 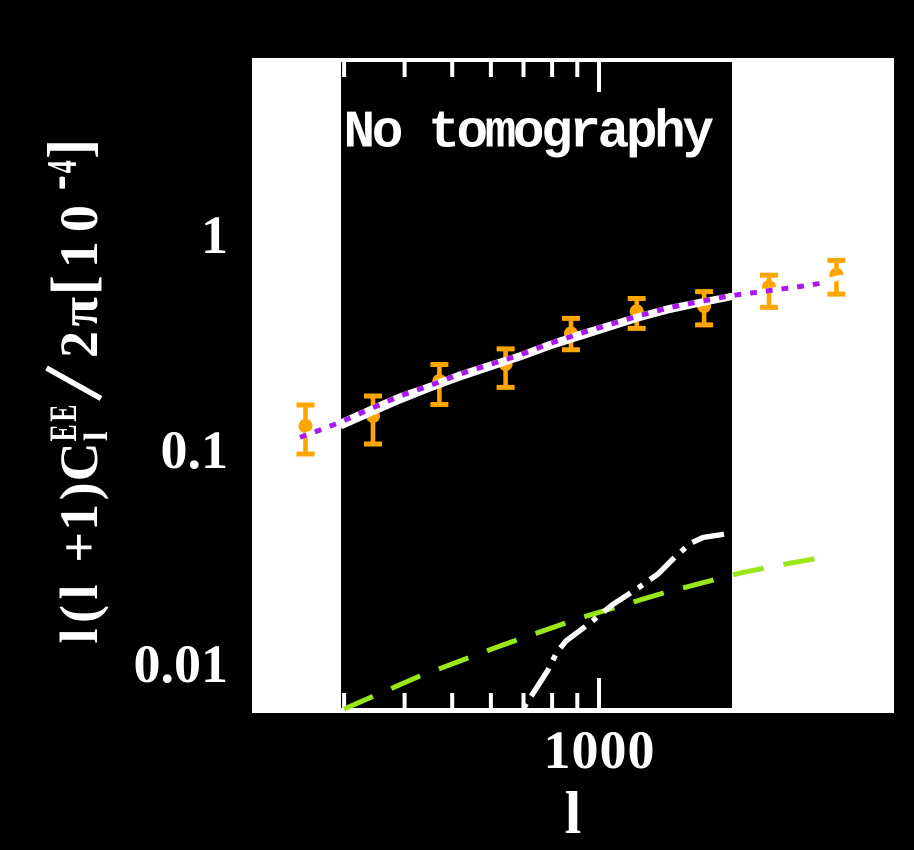 What do you see at coordinates (74, 278) in the screenshot?
I see `svg-text: 2π[10` at bounding box center [74, 278].